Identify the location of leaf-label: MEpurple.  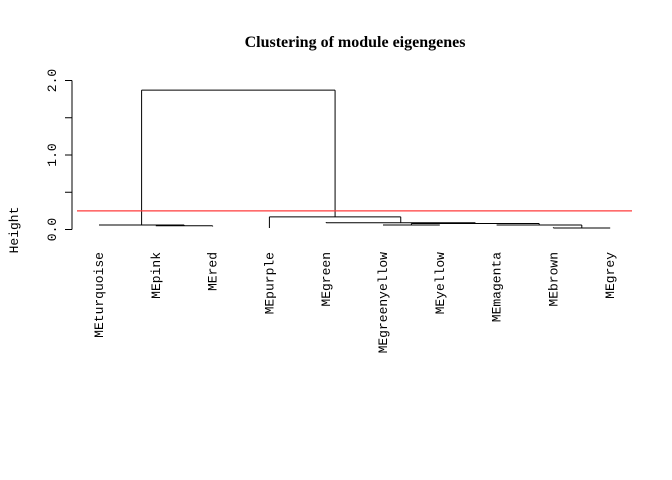
(269, 283).